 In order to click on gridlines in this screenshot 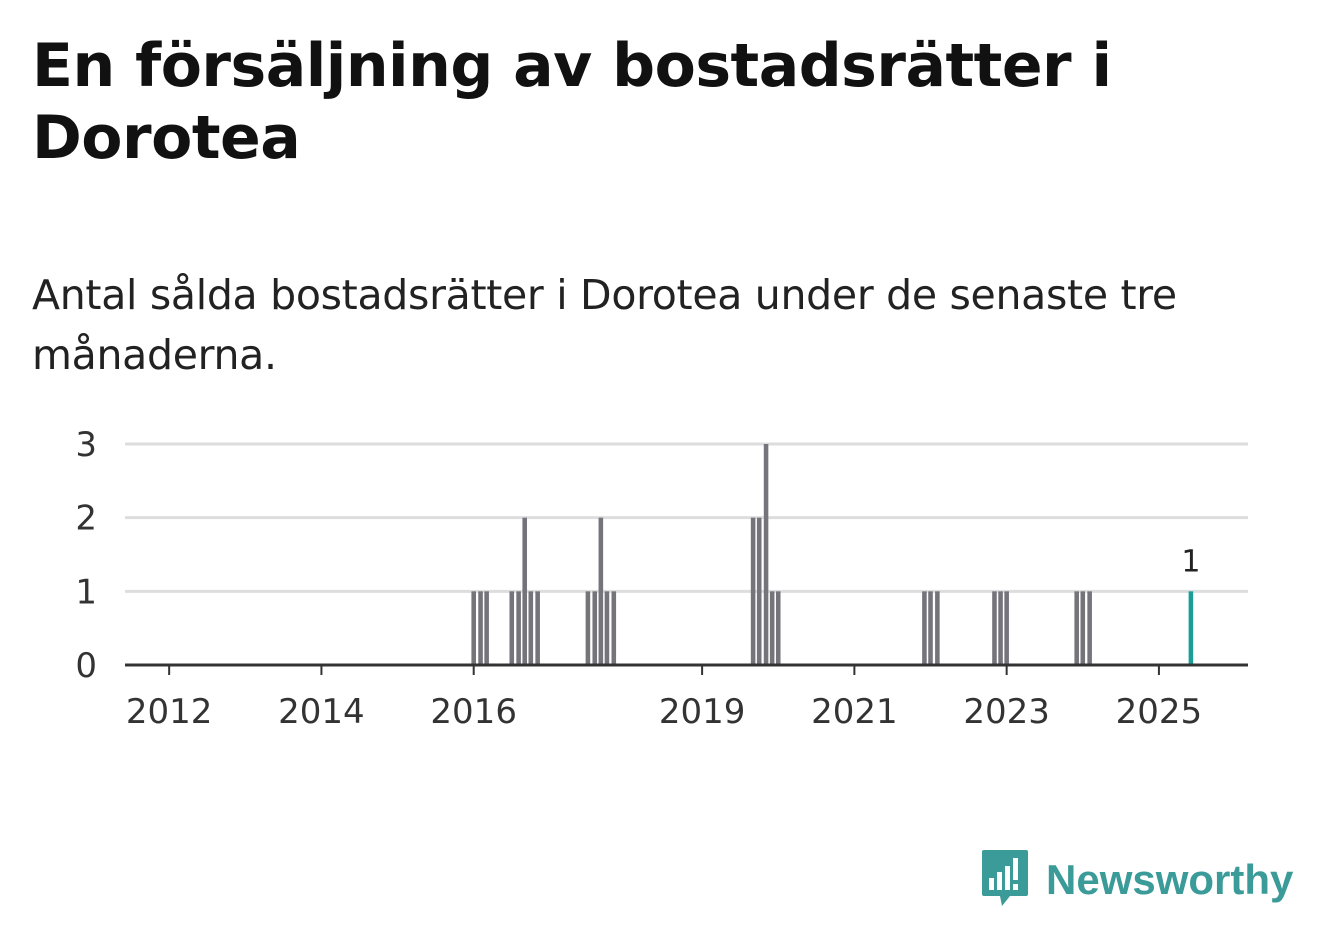, I will do `click(686, 517)`.